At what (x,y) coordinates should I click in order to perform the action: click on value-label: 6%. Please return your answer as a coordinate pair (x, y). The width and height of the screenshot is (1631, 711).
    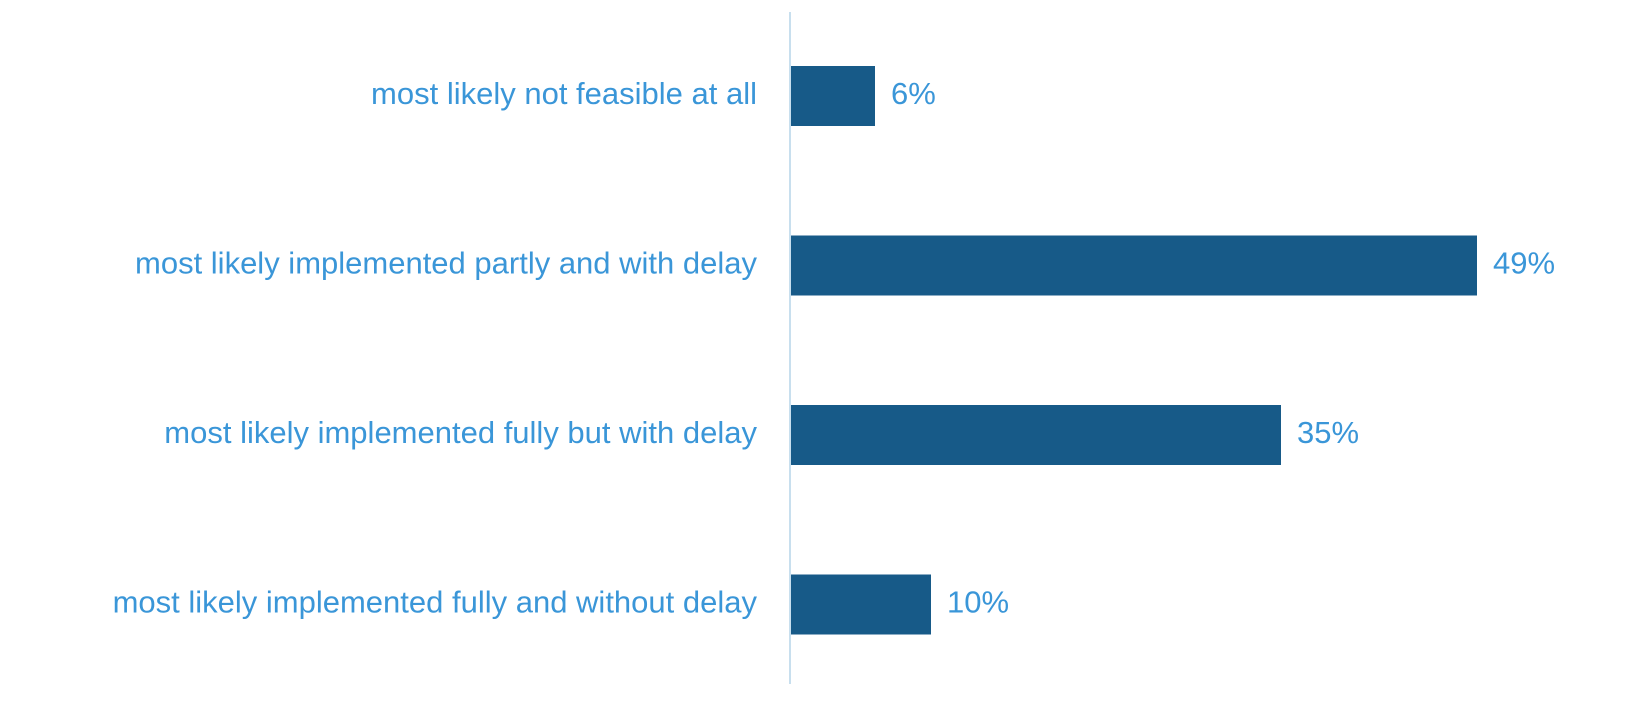
    Looking at the image, I should click on (913, 93).